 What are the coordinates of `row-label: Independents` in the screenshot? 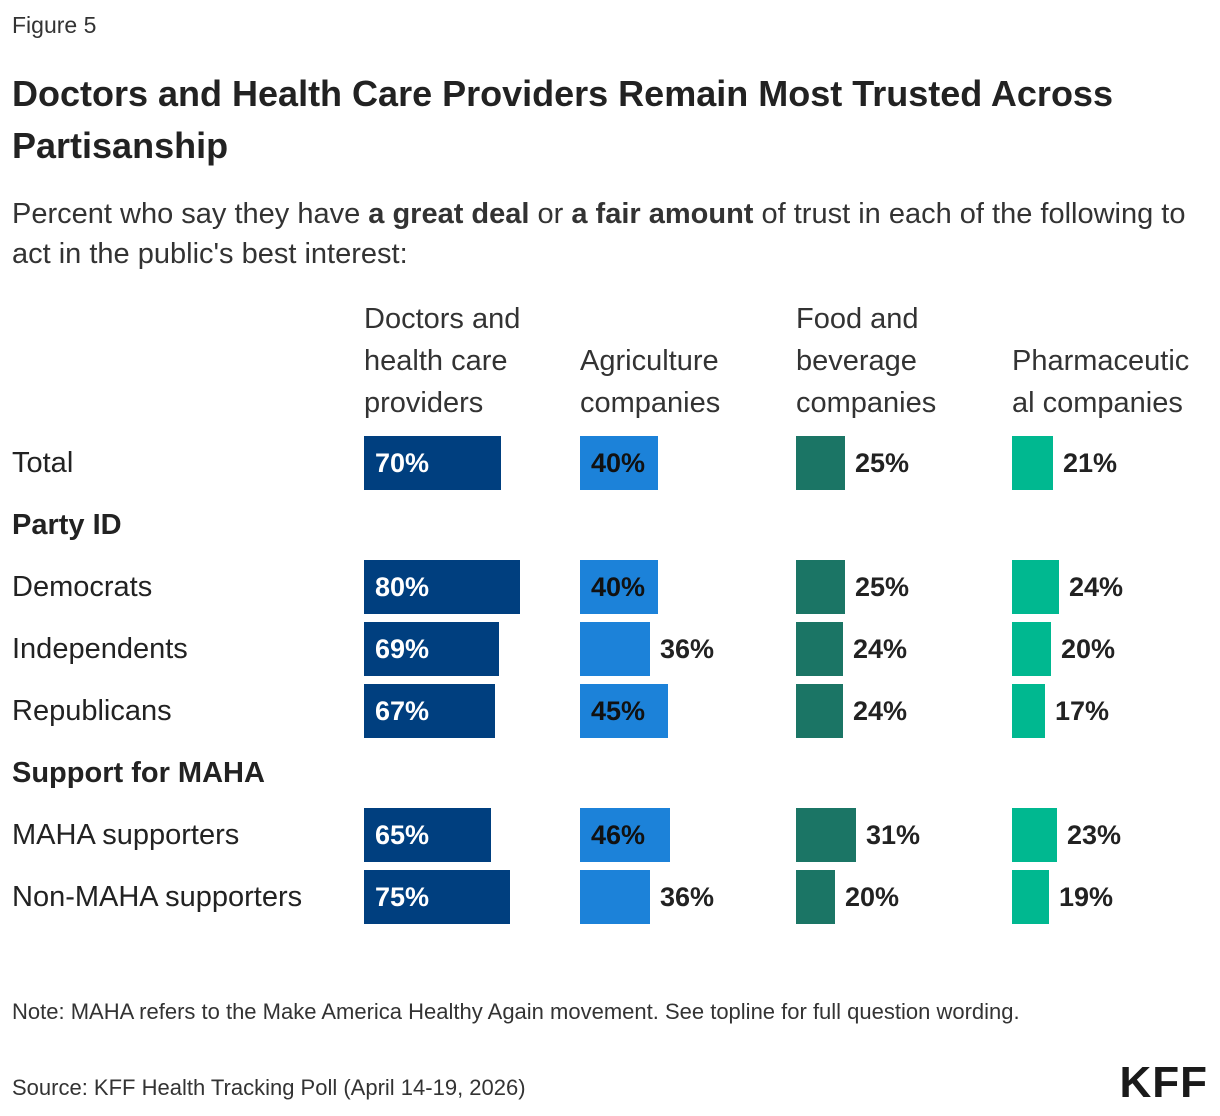 It's located at (100, 649).